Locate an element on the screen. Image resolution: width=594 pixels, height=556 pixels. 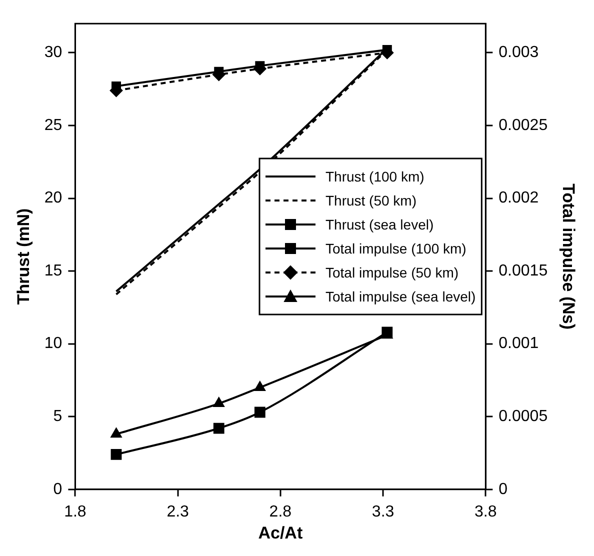
y-tick-label: 30 is located at coordinates (53, 53).